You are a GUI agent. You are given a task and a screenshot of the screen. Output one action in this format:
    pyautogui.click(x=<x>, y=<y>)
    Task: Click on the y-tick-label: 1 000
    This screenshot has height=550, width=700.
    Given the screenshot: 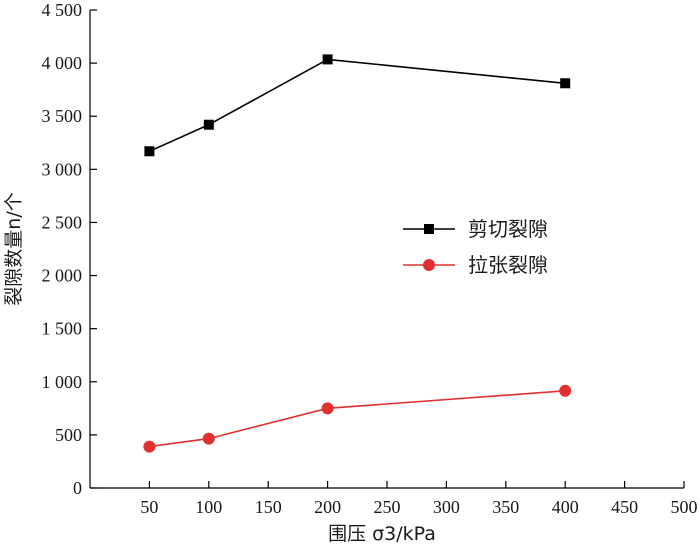 What is the action you would take?
    pyautogui.click(x=62, y=382)
    